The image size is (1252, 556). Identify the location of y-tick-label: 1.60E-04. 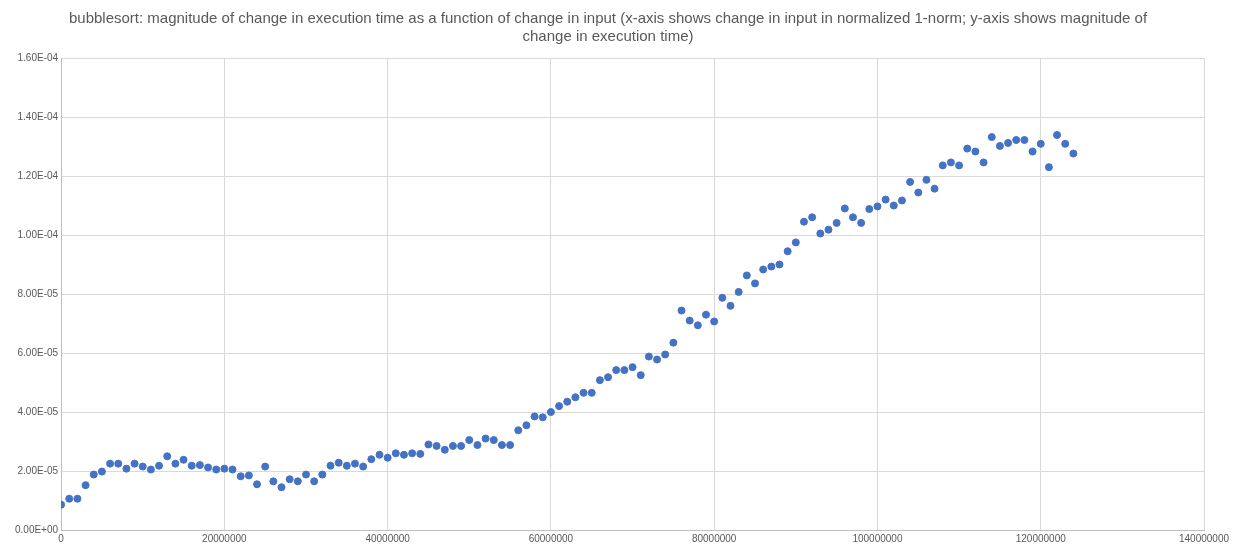
(38, 57).